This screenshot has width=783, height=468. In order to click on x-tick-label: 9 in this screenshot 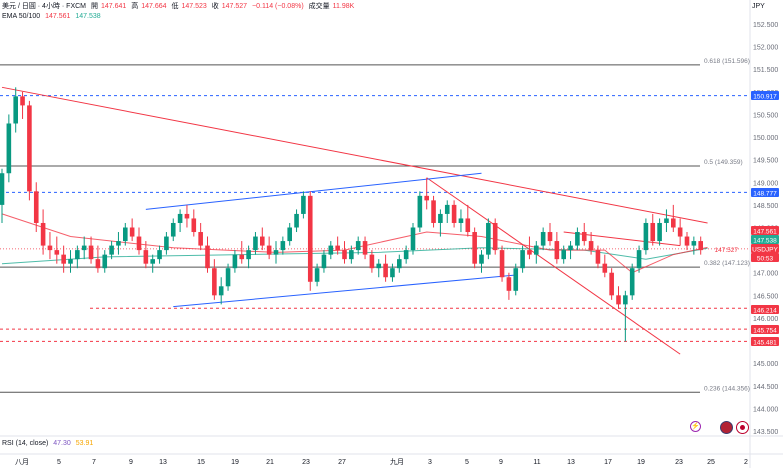, I will do `click(501, 462)`.